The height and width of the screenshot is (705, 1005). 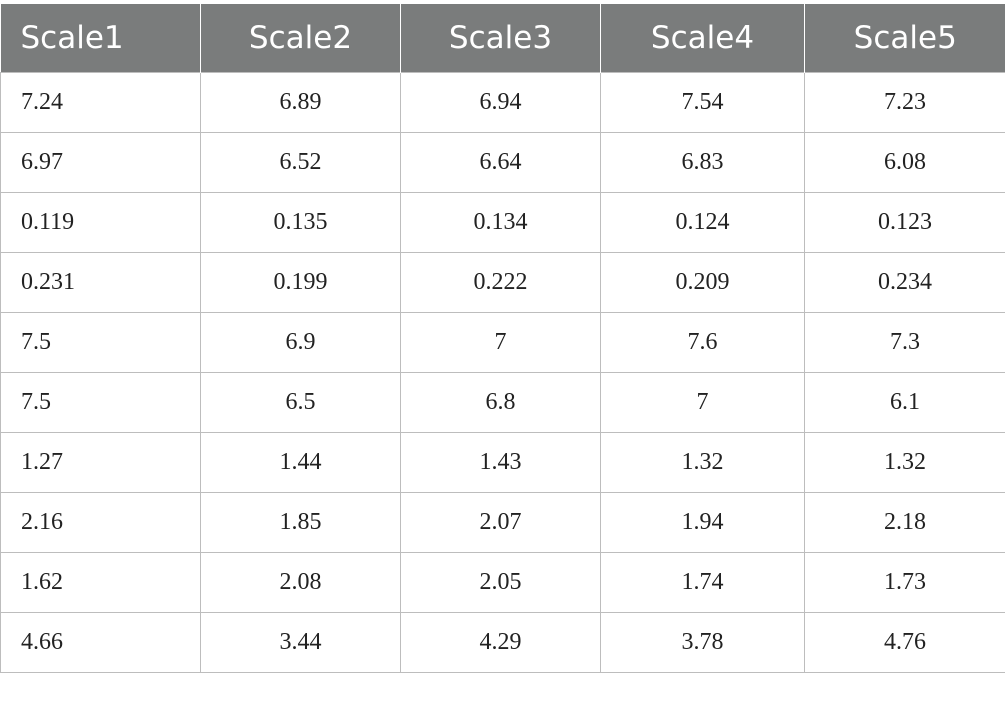 I want to click on table-cell: 1.44, so click(x=300, y=462).